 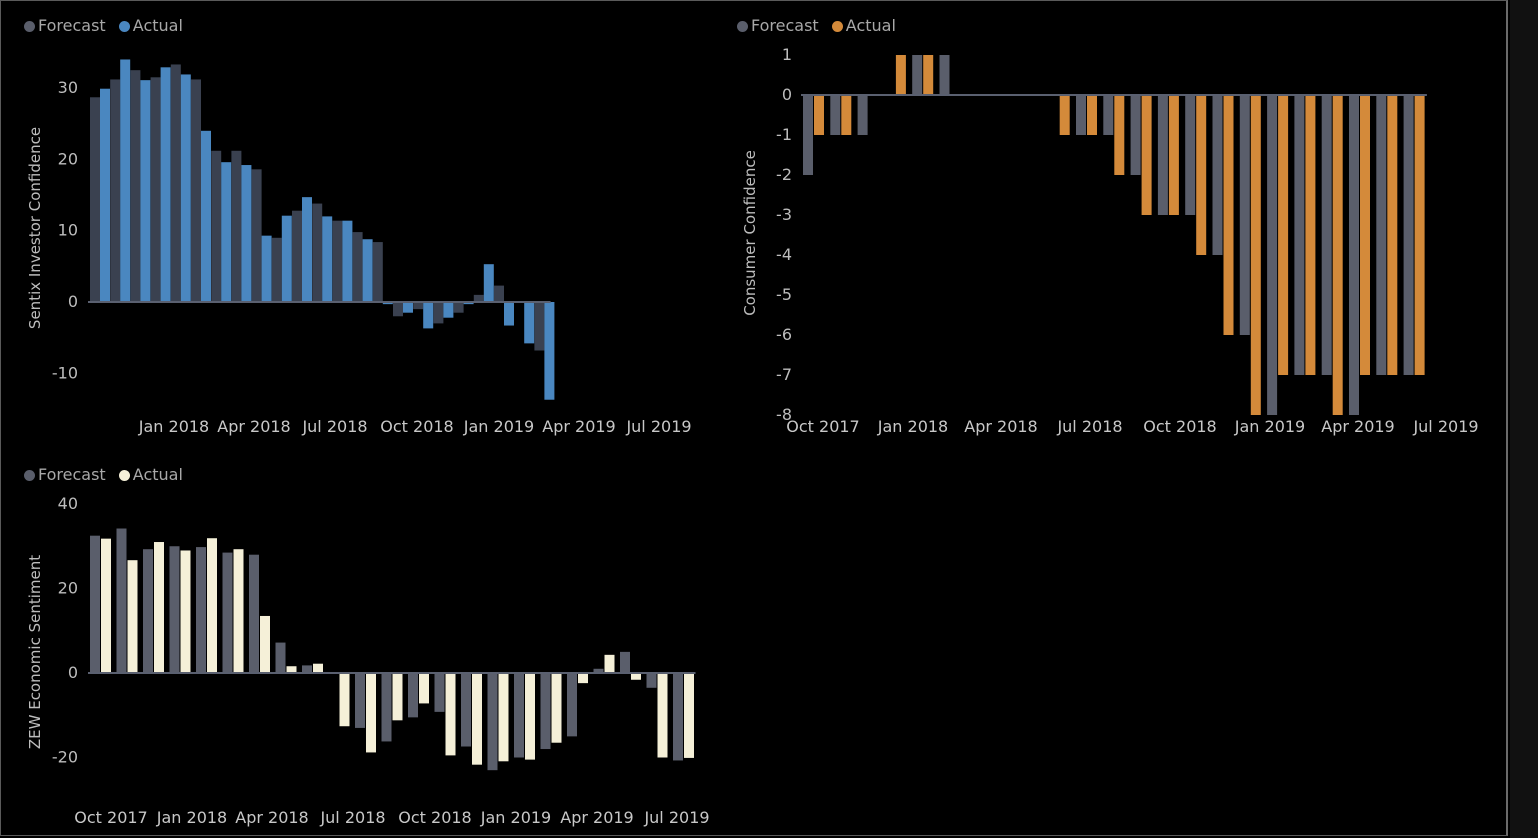 What do you see at coordinates (787, 54) in the screenshot?
I see `y-tick-label: 1` at bounding box center [787, 54].